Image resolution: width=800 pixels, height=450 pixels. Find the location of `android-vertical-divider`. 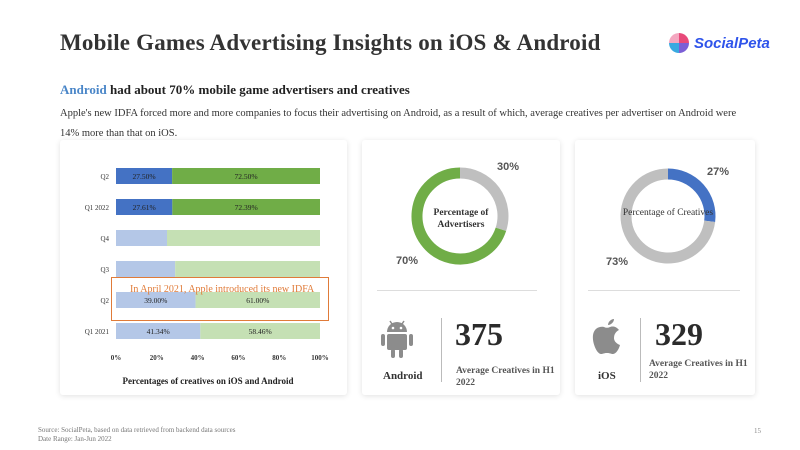

android-vertical-divider is located at coordinates (441, 350).